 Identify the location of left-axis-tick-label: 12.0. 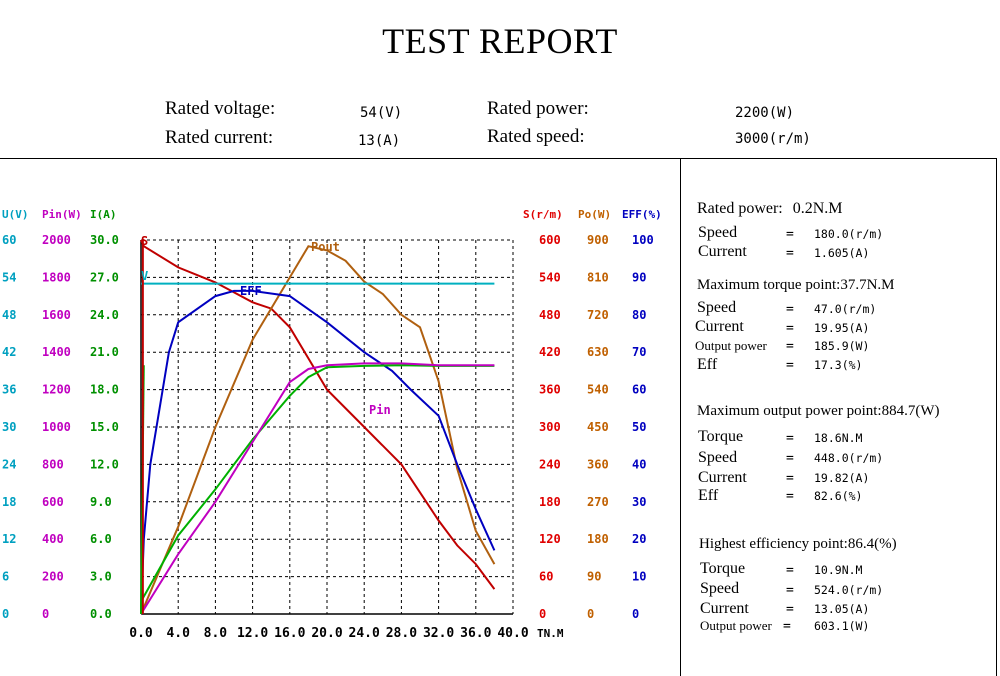
(104, 464).